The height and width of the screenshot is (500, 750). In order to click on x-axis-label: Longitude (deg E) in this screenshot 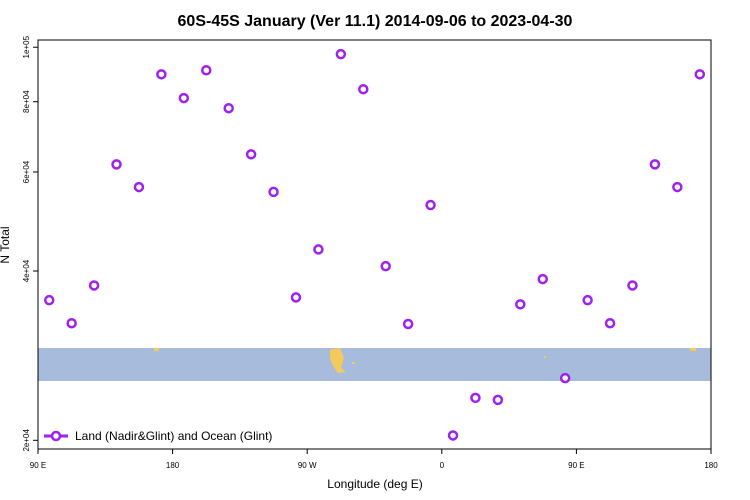, I will do `click(374, 484)`.